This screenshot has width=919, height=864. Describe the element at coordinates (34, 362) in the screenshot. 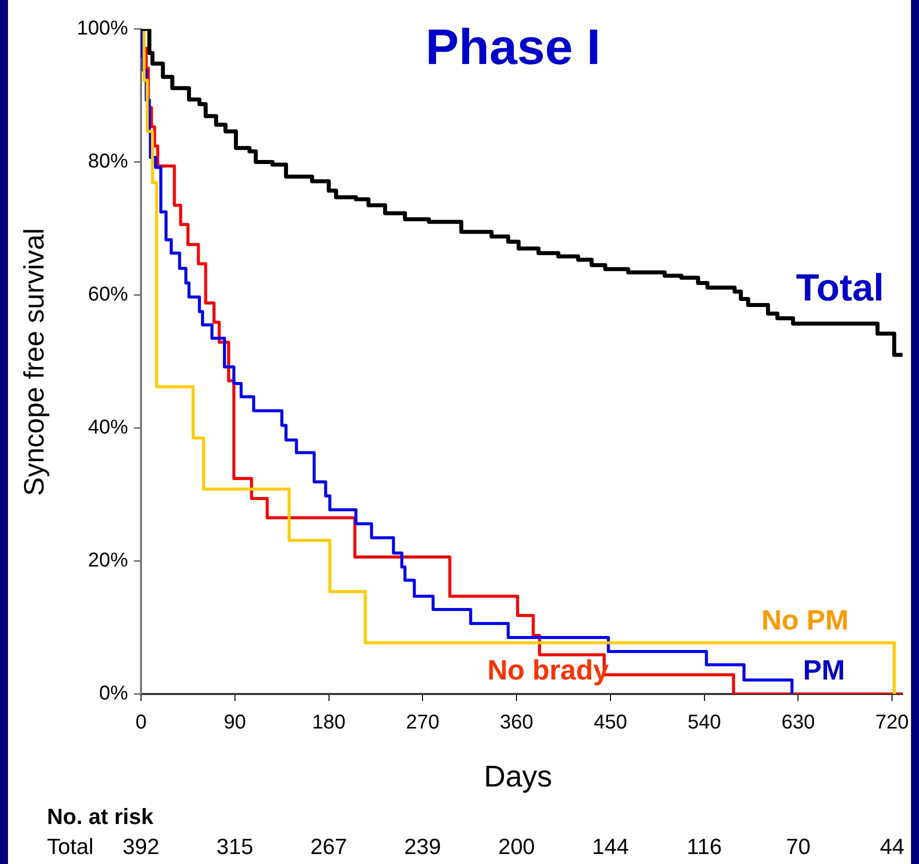

I see `y-axis-title: Syncope free survival` at that location.